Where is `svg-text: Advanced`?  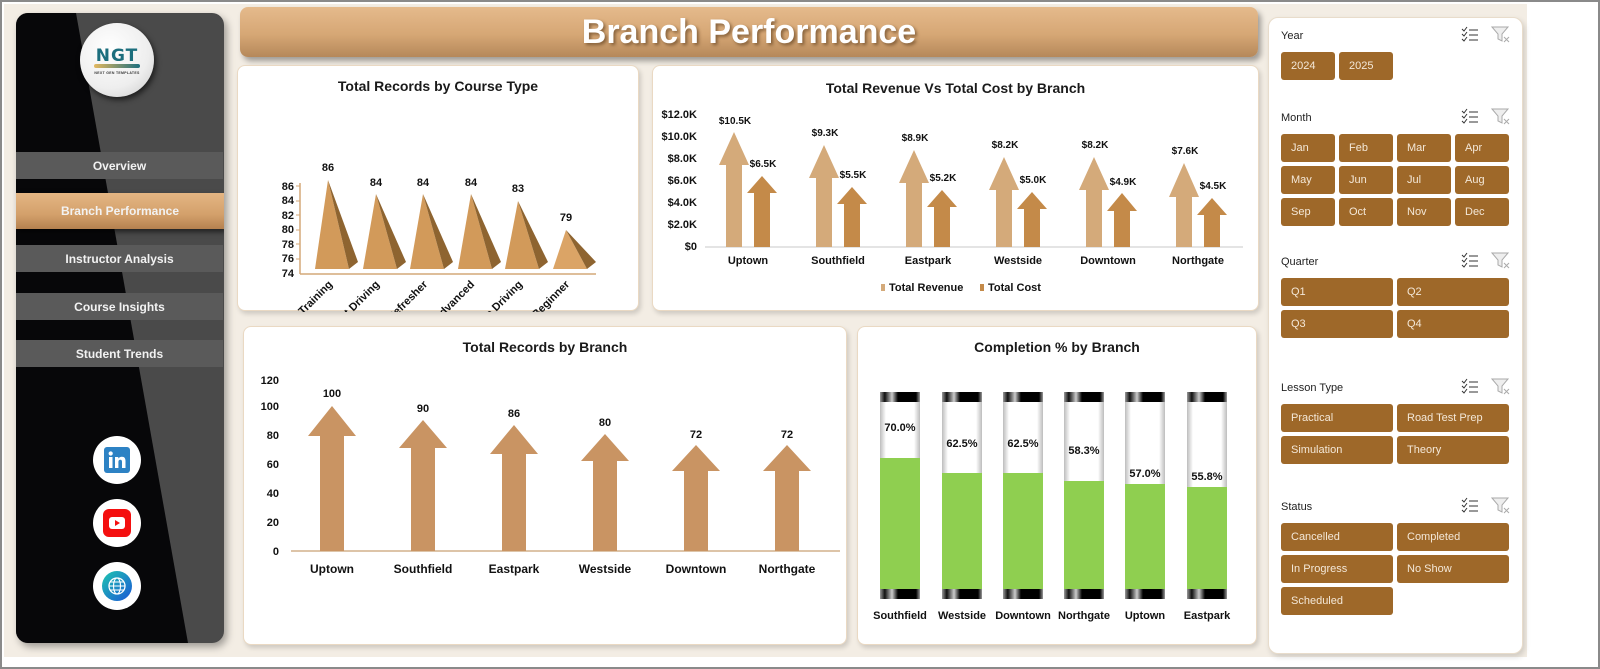
svg-text: Advanced is located at coordinates (454, 295).